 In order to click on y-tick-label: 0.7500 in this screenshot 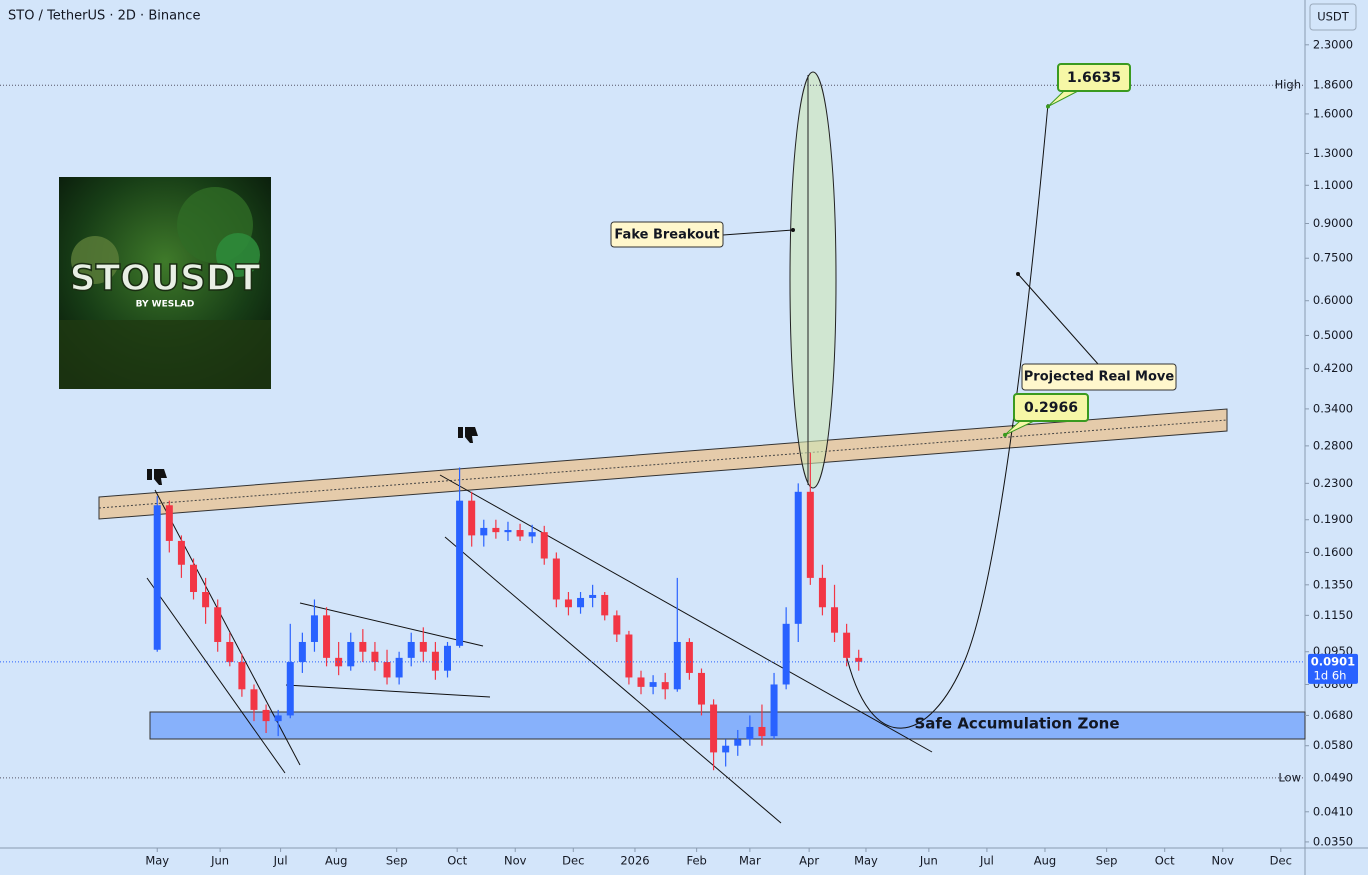, I will do `click(1333, 258)`.